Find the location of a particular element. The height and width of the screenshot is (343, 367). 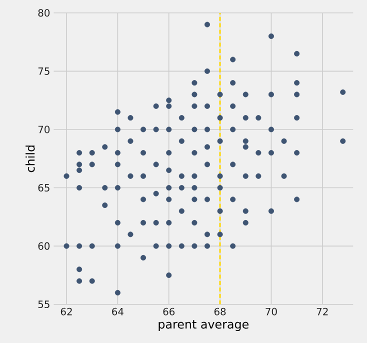

x-tick-label: 66 is located at coordinates (169, 312).